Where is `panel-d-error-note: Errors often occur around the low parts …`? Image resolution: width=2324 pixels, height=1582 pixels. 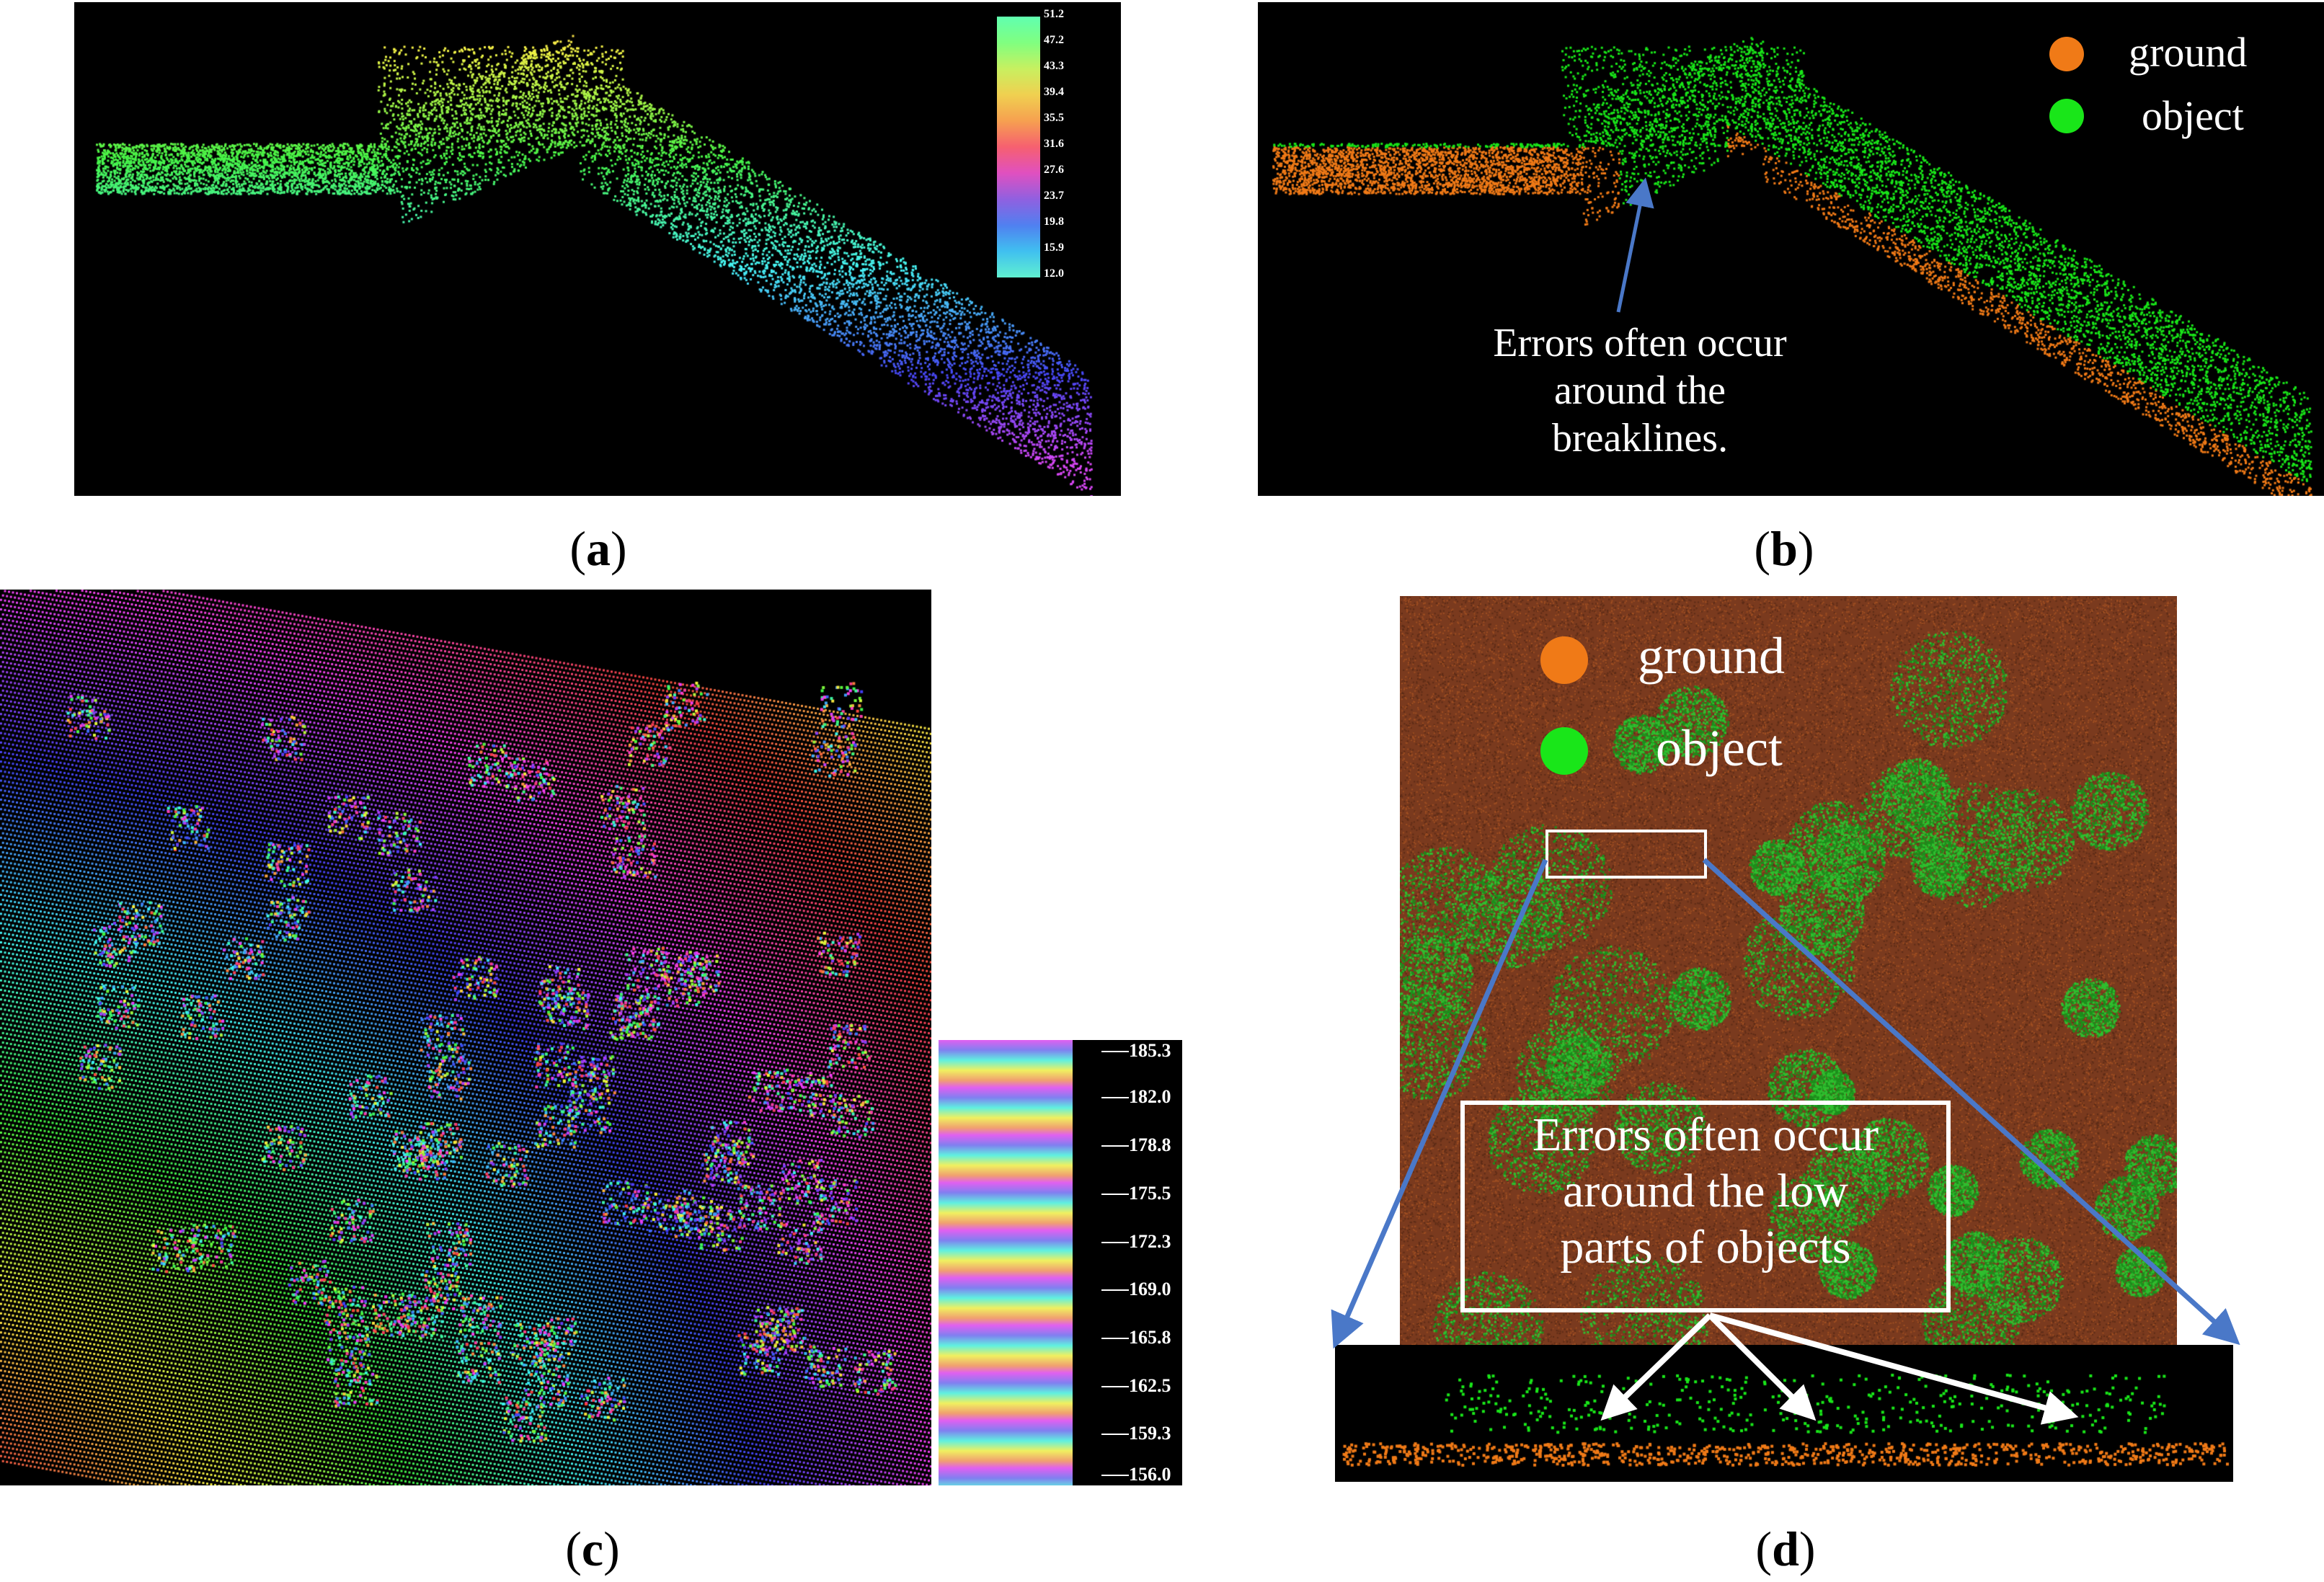
panel-d-error-note: Errors often occur around the low parts … is located at coordinates (1705, 1191).